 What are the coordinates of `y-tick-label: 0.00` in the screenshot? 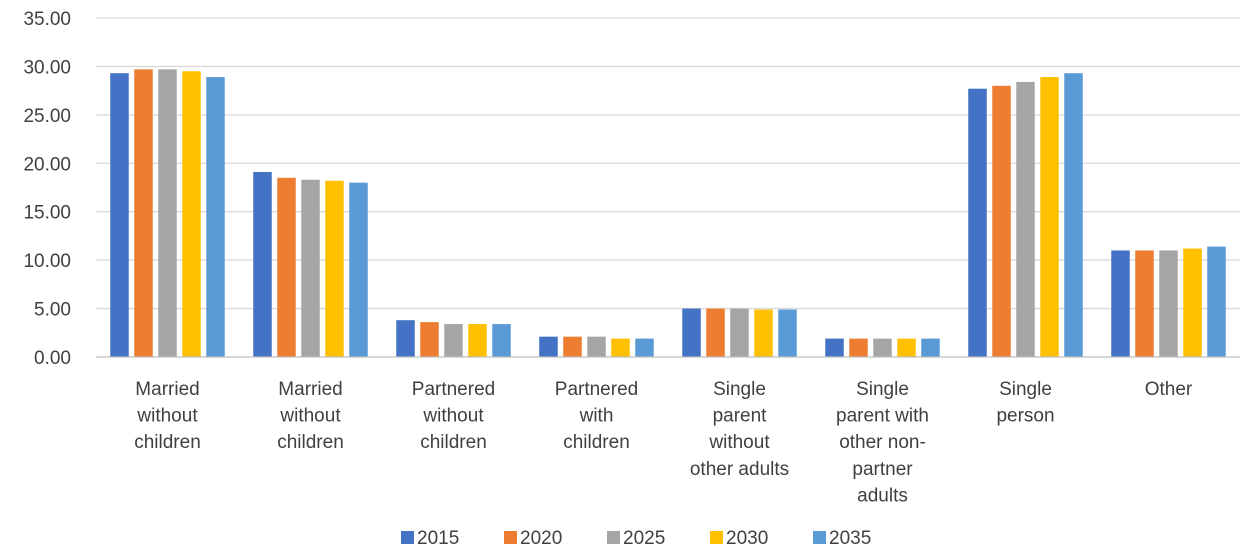 It's located at (52, 358).